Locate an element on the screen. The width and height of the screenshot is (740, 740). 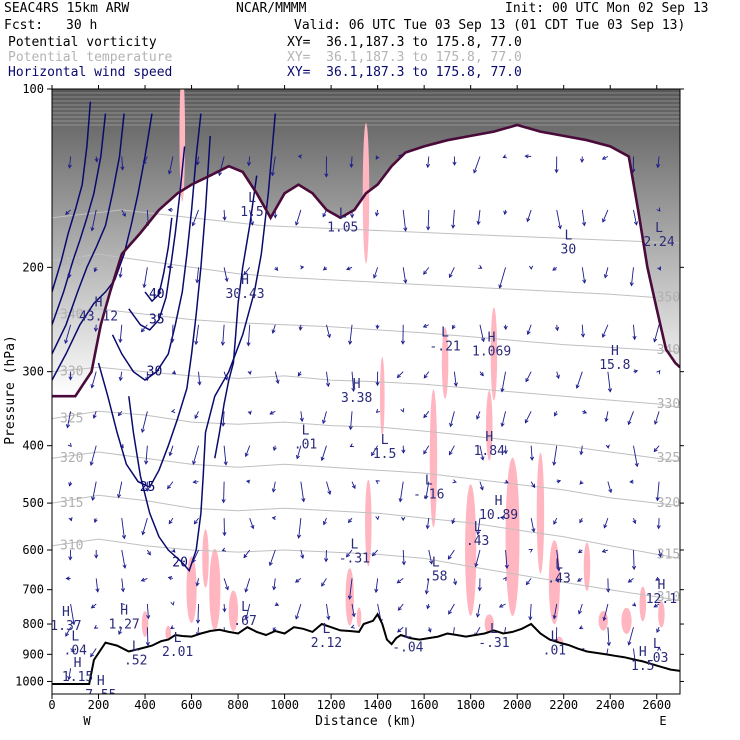
extremum-value: -.16 is located at coordinates (428, 495).